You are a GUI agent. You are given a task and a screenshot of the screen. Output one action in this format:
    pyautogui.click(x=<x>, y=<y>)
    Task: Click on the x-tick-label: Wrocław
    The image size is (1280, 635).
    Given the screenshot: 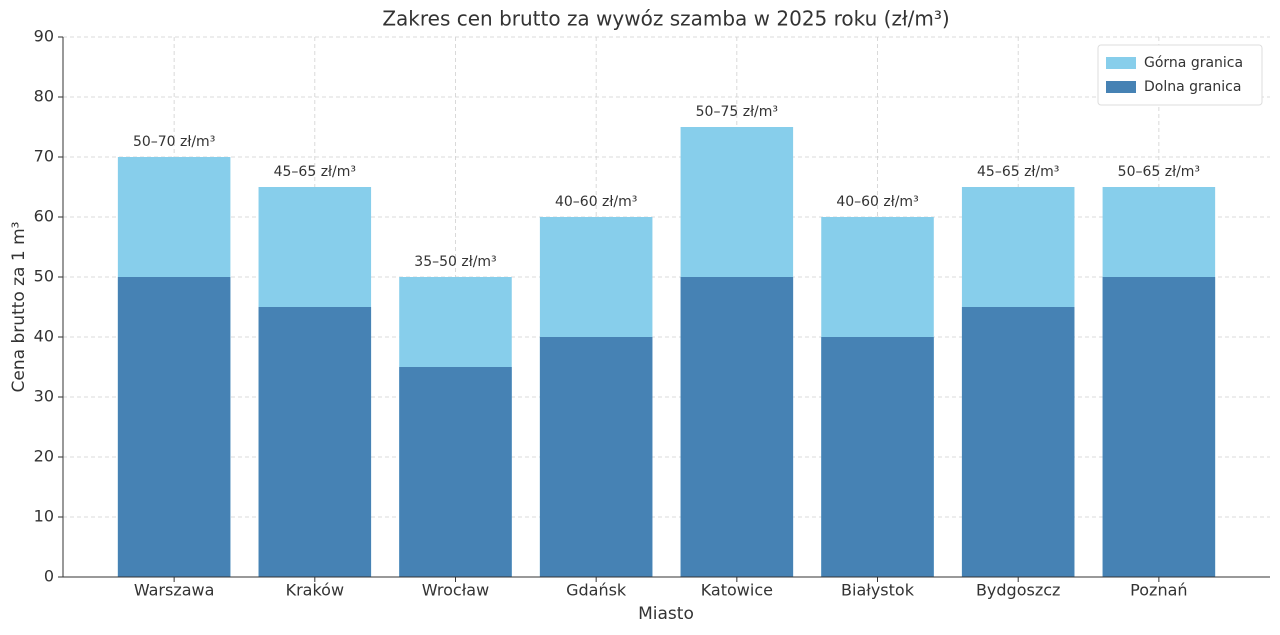 What is the action you would take?
    pyautogui.click(x=455, y=590)
    